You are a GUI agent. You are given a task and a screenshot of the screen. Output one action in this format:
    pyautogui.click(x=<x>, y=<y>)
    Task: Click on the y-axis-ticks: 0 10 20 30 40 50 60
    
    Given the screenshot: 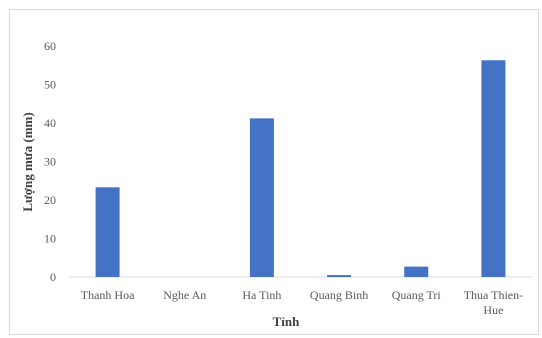 What is the action you would take?
    pyautogui.click(x=50, y=161)
    